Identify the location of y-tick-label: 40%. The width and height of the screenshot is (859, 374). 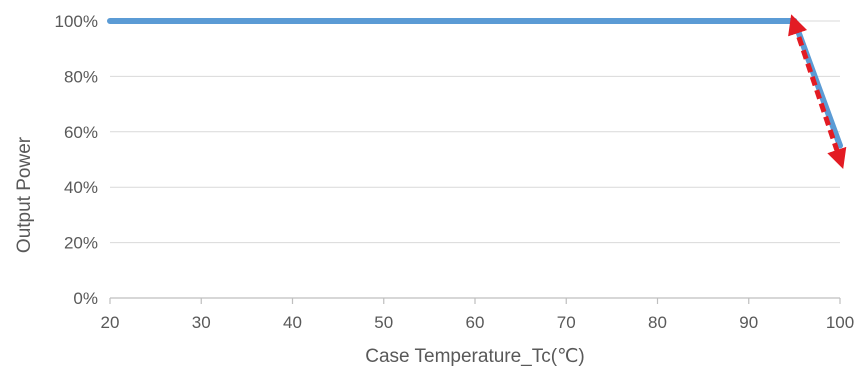
(81, 187).